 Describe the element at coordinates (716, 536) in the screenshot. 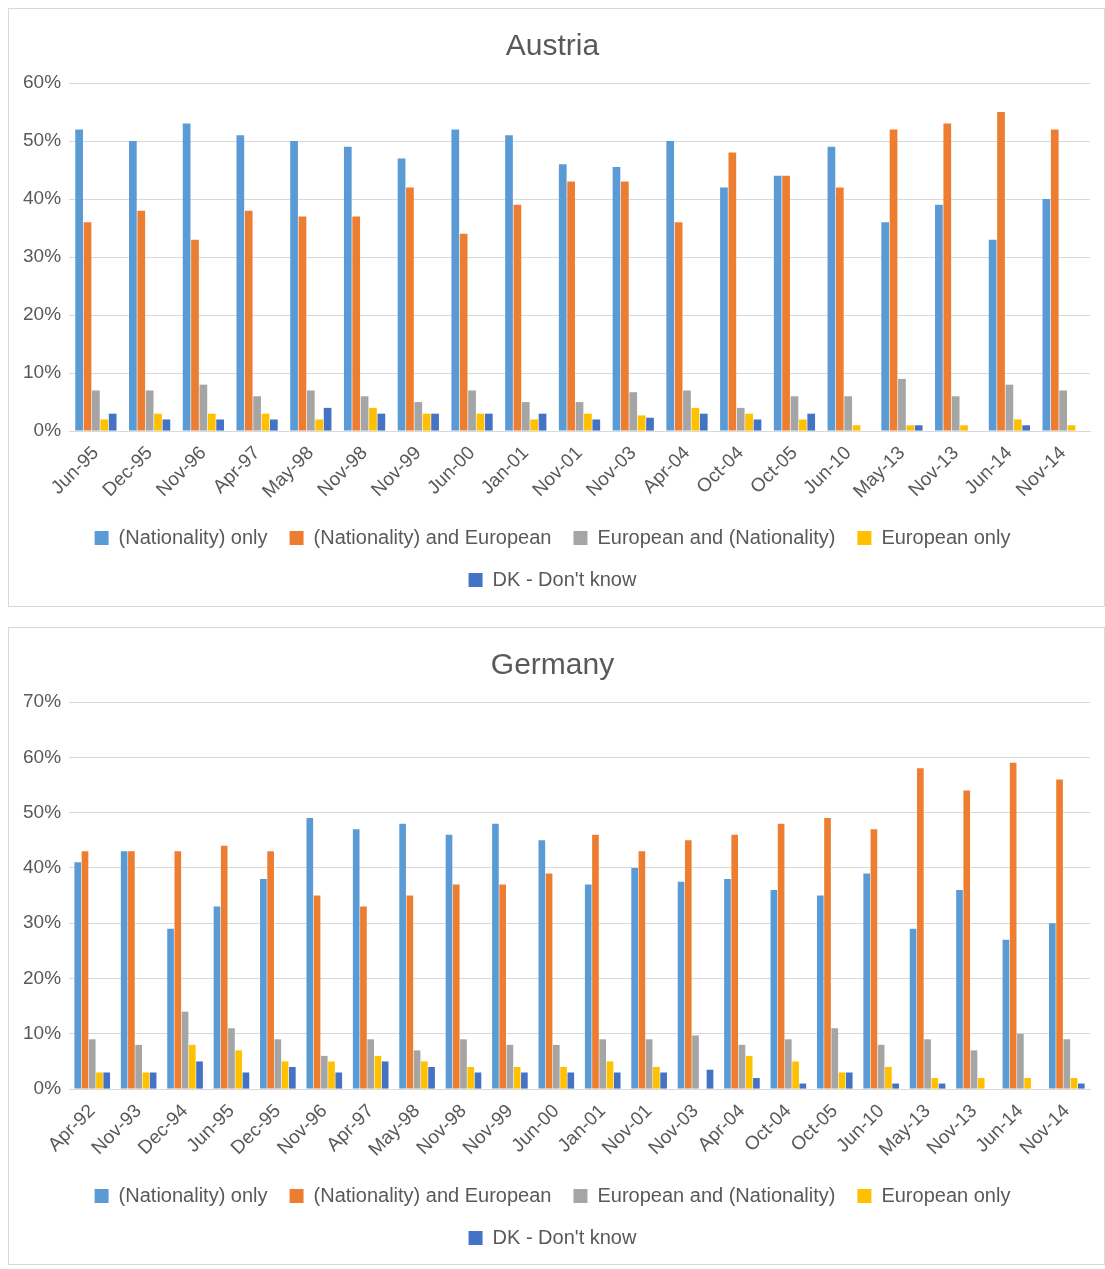

I see `legend-label: European and (Nationality)` at that location.